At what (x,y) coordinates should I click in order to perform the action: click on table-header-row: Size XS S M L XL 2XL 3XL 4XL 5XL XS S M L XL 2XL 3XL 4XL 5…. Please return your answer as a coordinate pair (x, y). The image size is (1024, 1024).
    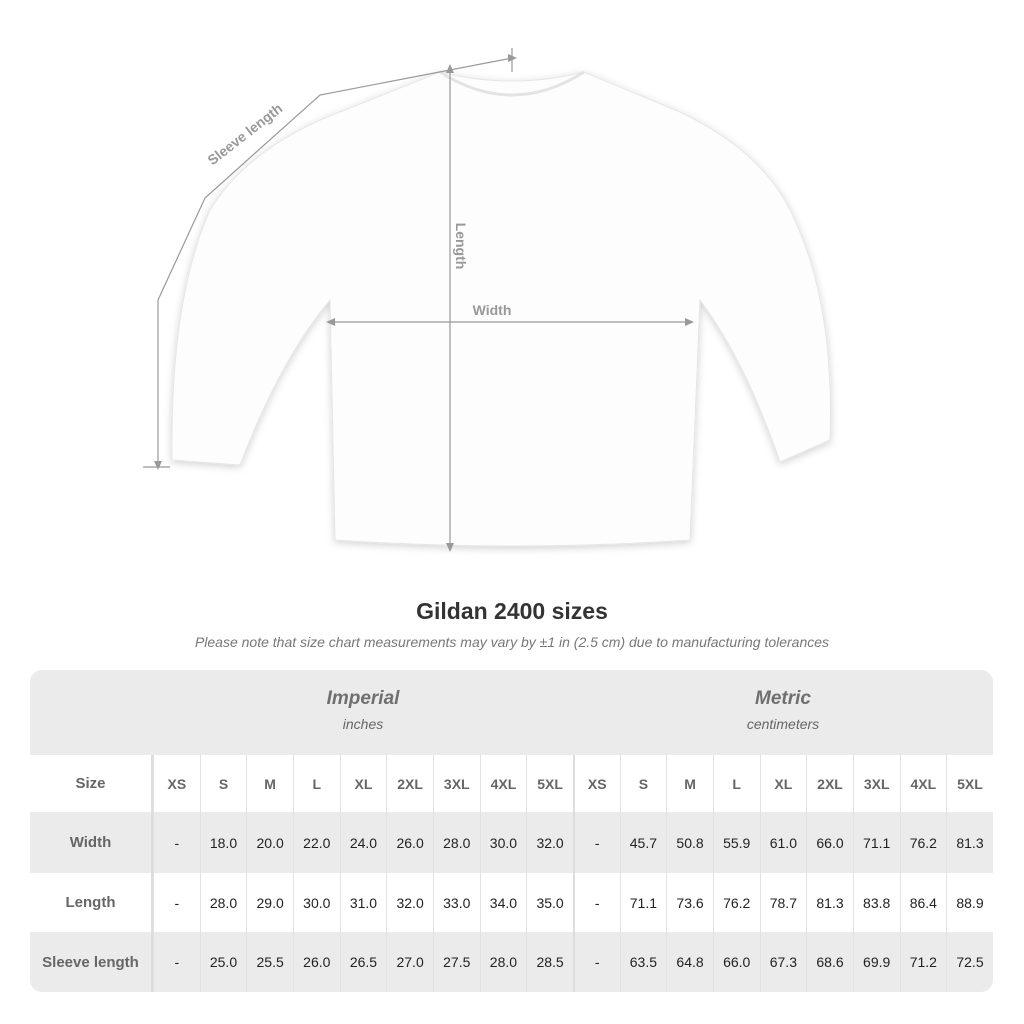
    Looking at the image, I should click on (511, 783).